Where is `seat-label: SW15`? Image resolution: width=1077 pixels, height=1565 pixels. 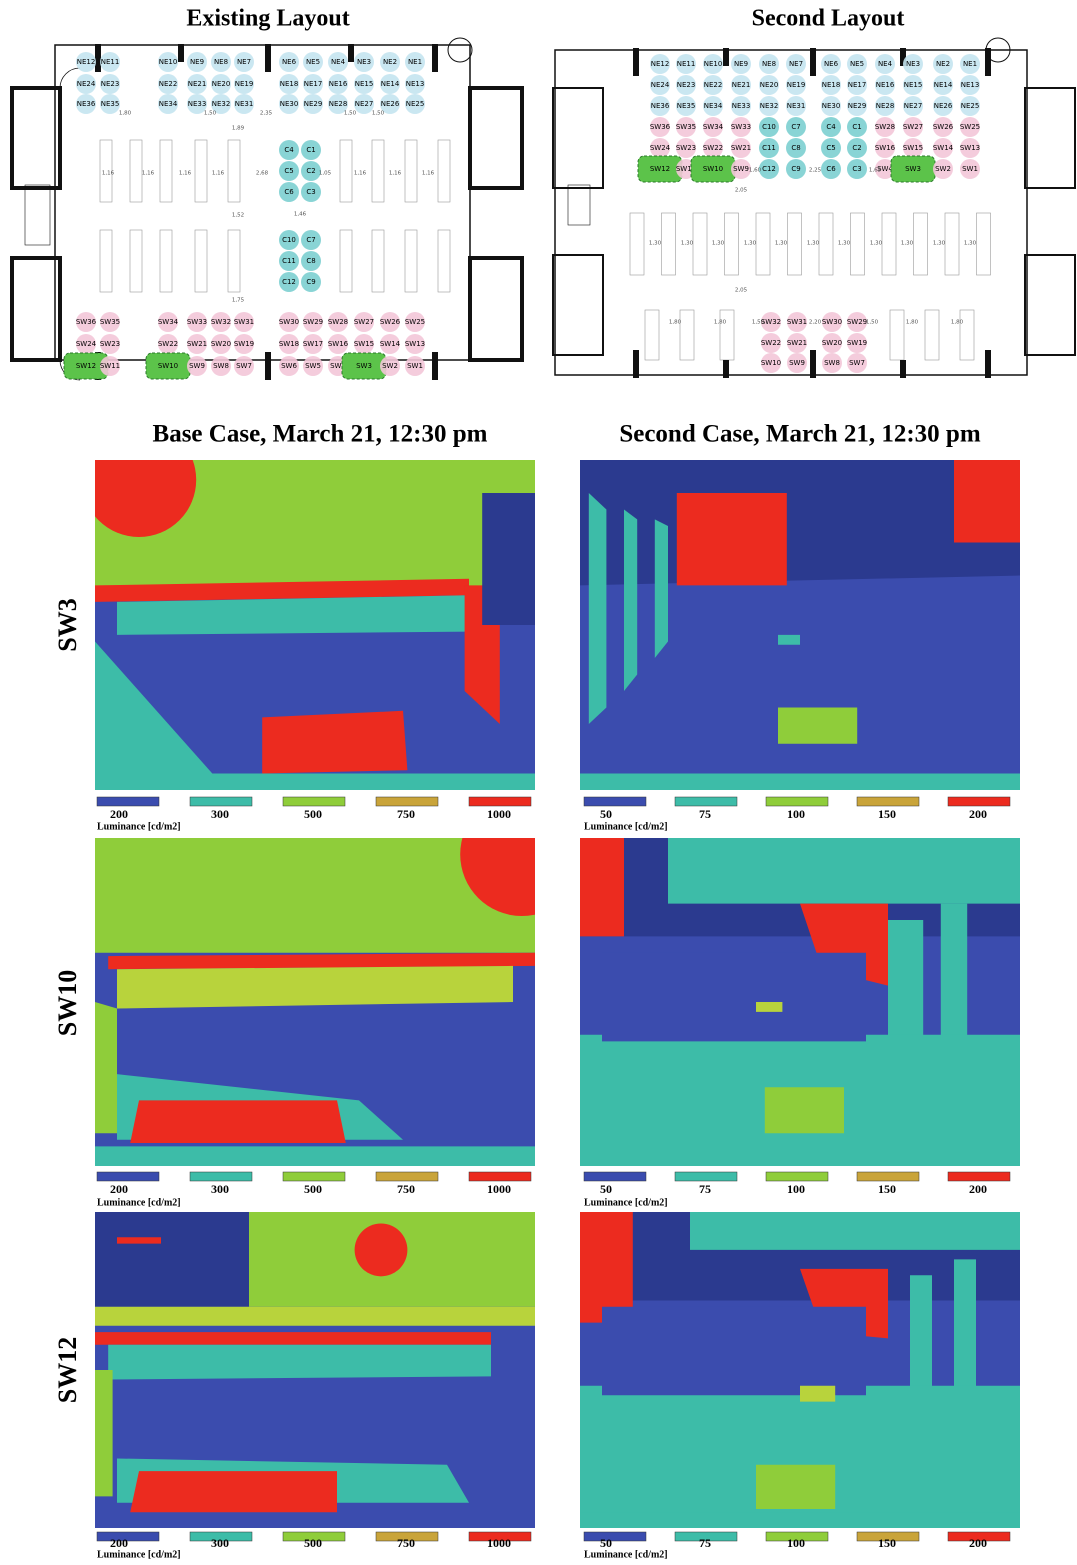
seat-label: SW15 is located at coordinates (364, 344).